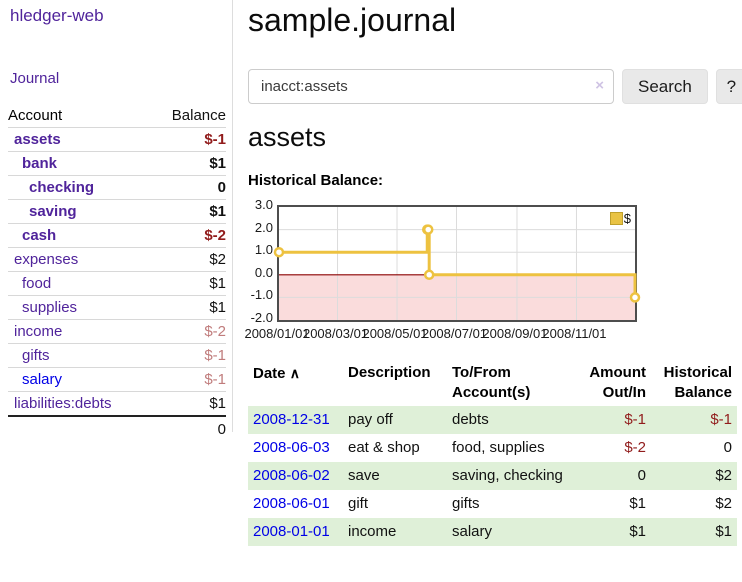  What do you see at coordinates (36, 355) in the screenshot?
I see `account-link-gifts: gifts` at bounding box center [36, 355].